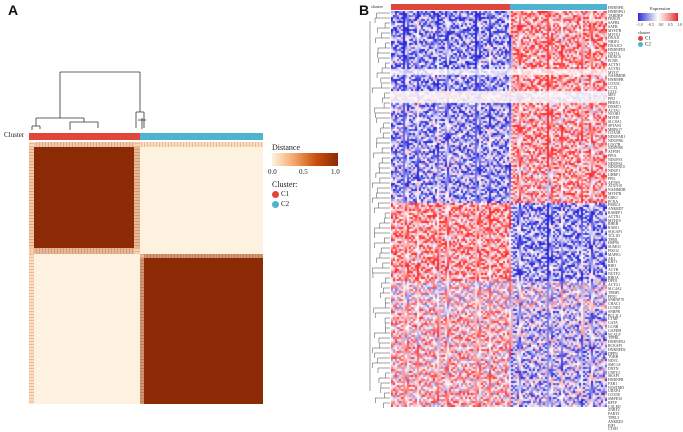 The width and height of the screenshot is (683, 432). What do you see at coordinates (614, 152) in the screenshot?
I see `gene-label: ATP5F1` at bounding box center [614, 152].